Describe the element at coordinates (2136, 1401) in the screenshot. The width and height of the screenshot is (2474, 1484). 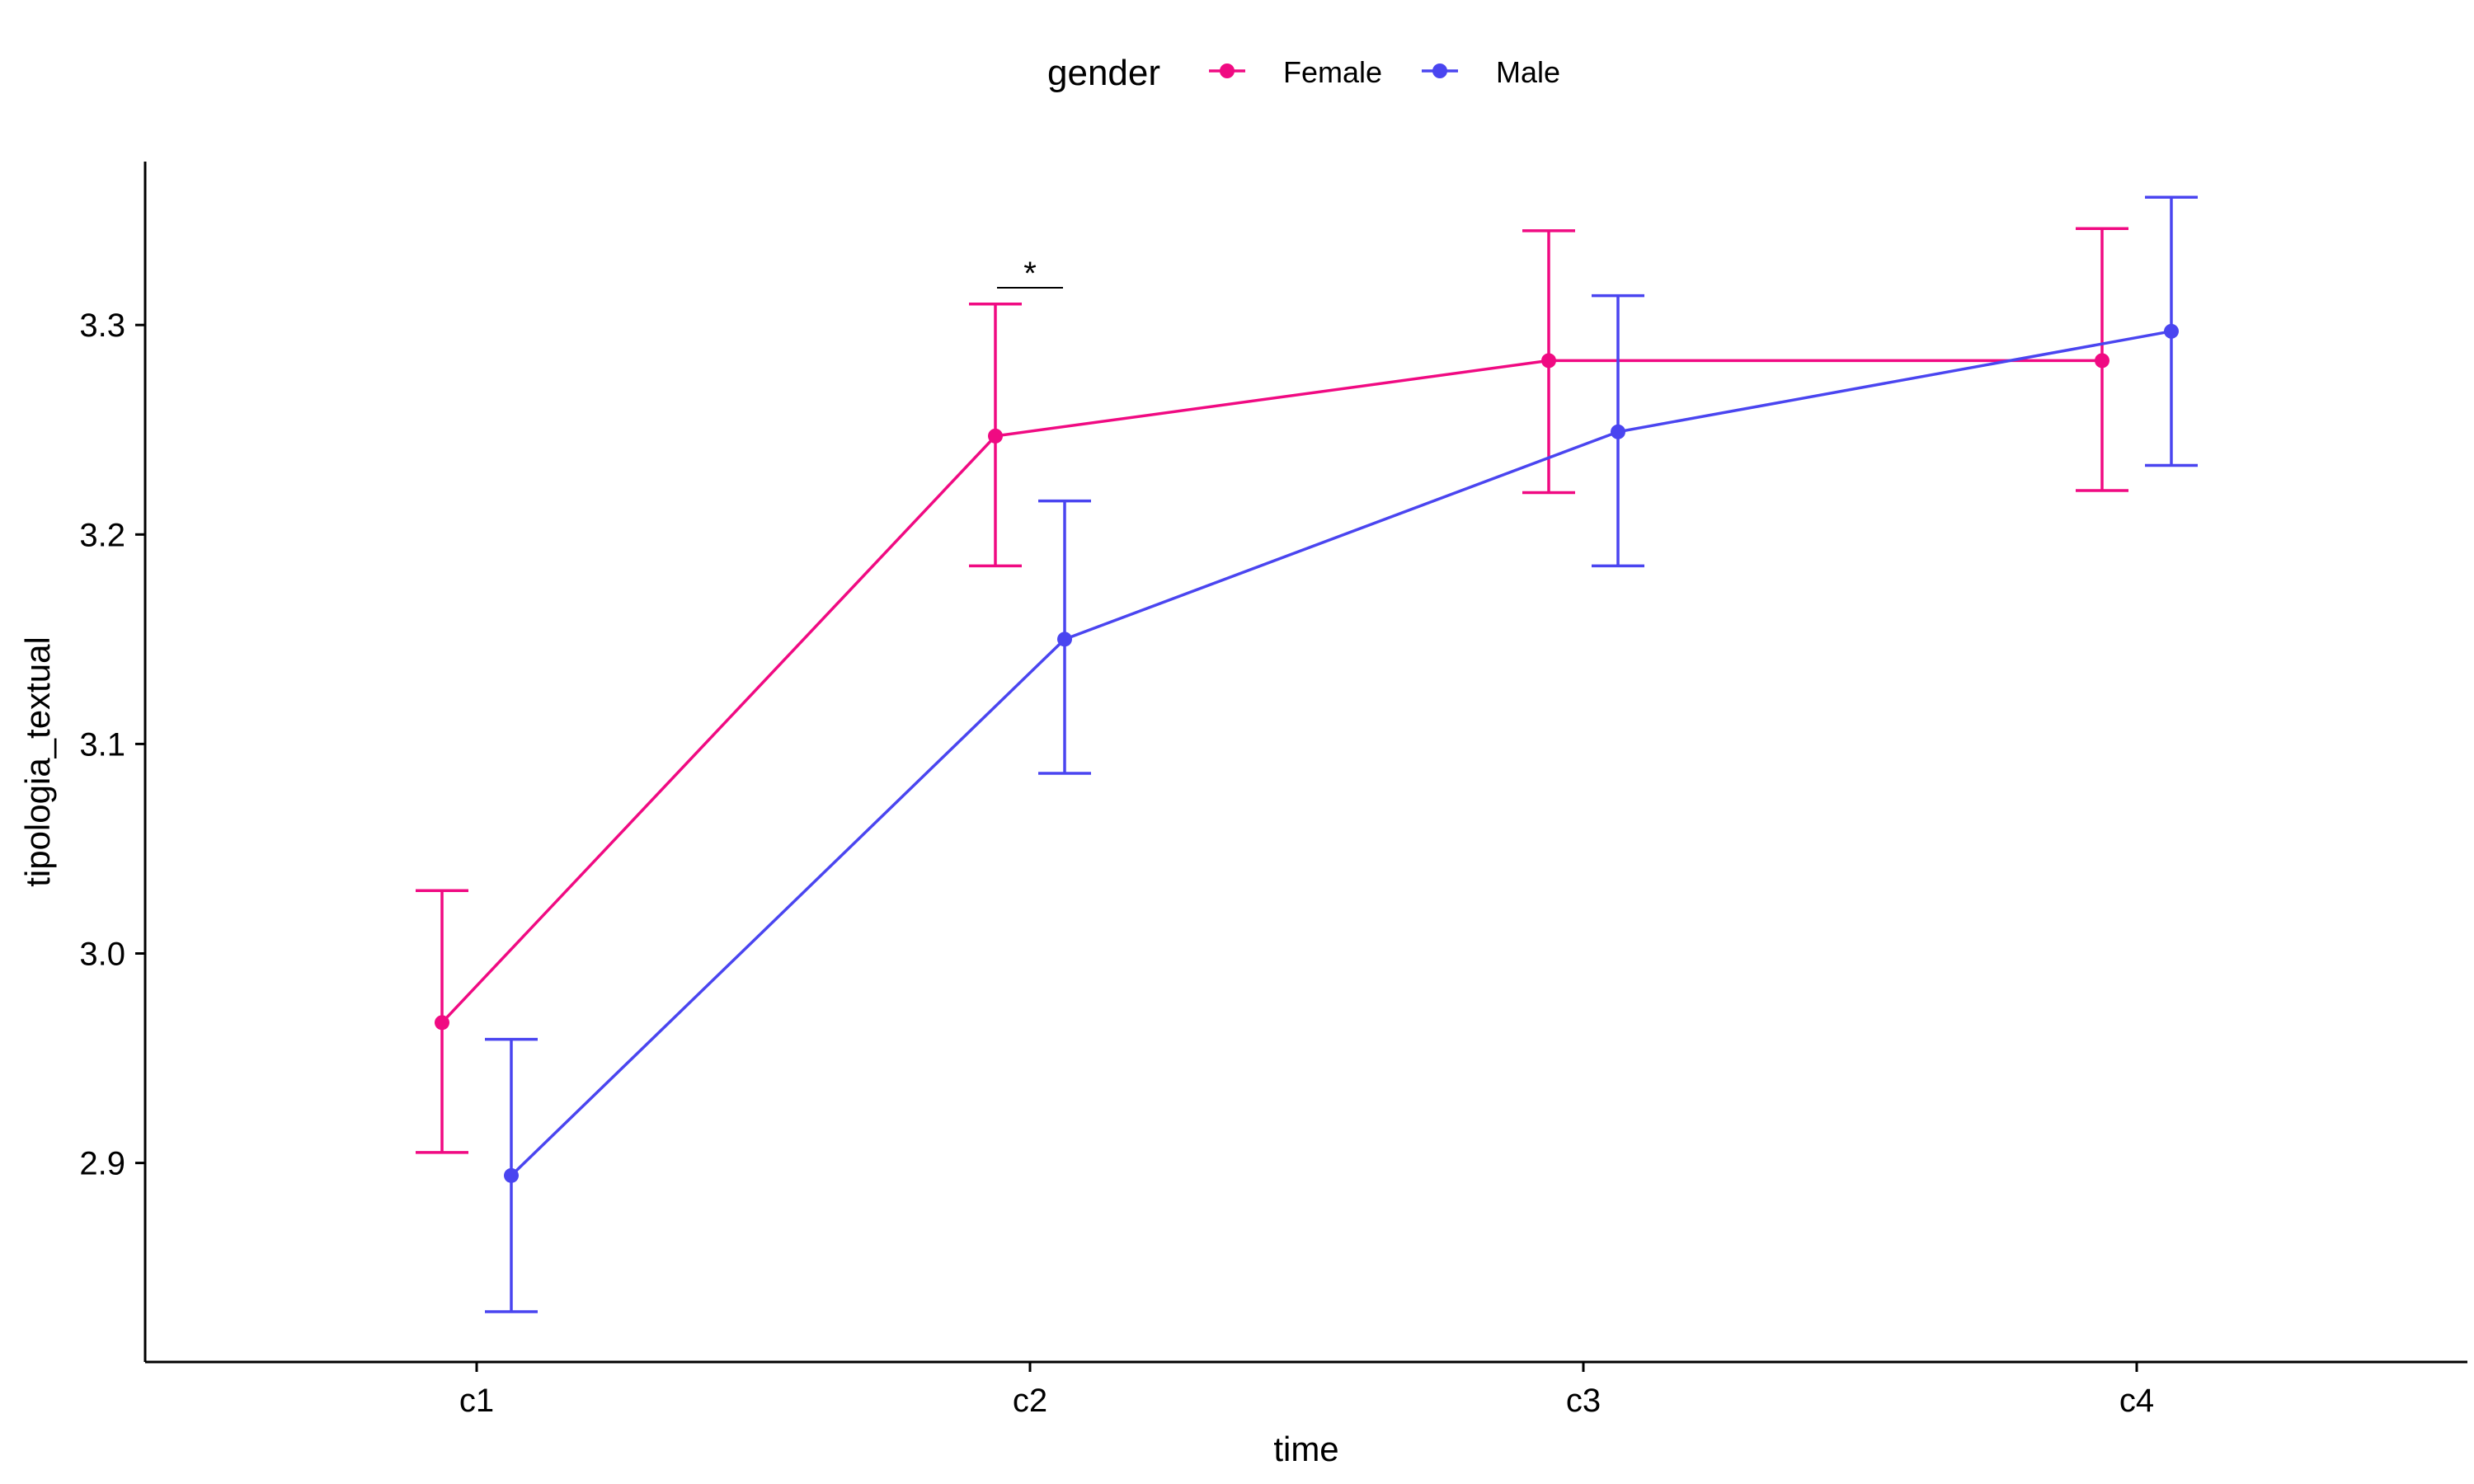
I see `x-tick-label: c4` at that location.